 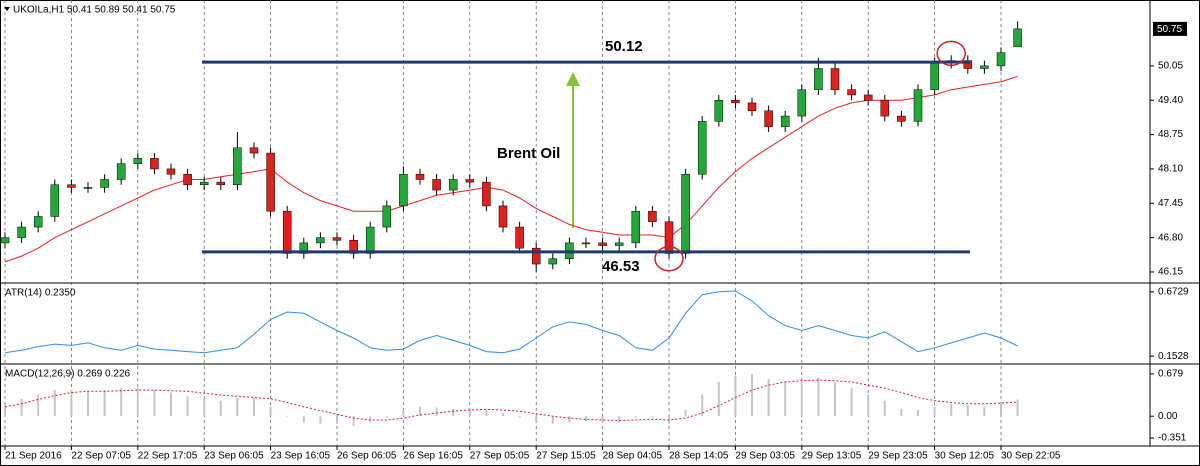 What do you see at coordinates (832, 456) in the screenshot?
I see `x-tick-label: 29 Sep 13:05` at bounding box center [832, 456].